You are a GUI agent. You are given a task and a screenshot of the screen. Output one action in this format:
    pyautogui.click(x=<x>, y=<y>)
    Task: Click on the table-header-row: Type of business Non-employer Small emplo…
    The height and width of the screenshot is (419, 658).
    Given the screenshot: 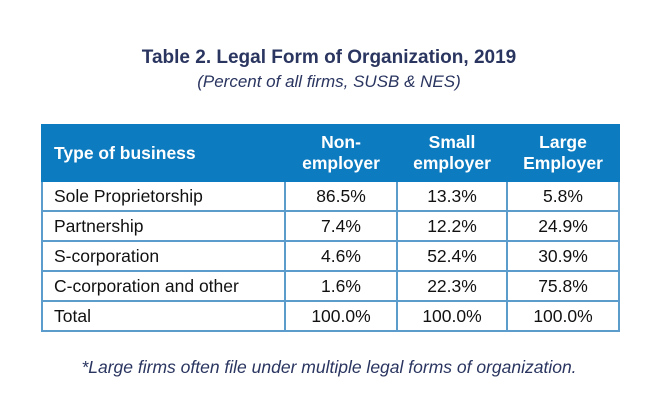 What is the action you would take?
    pyautogui.click(x=330, y=153)
    